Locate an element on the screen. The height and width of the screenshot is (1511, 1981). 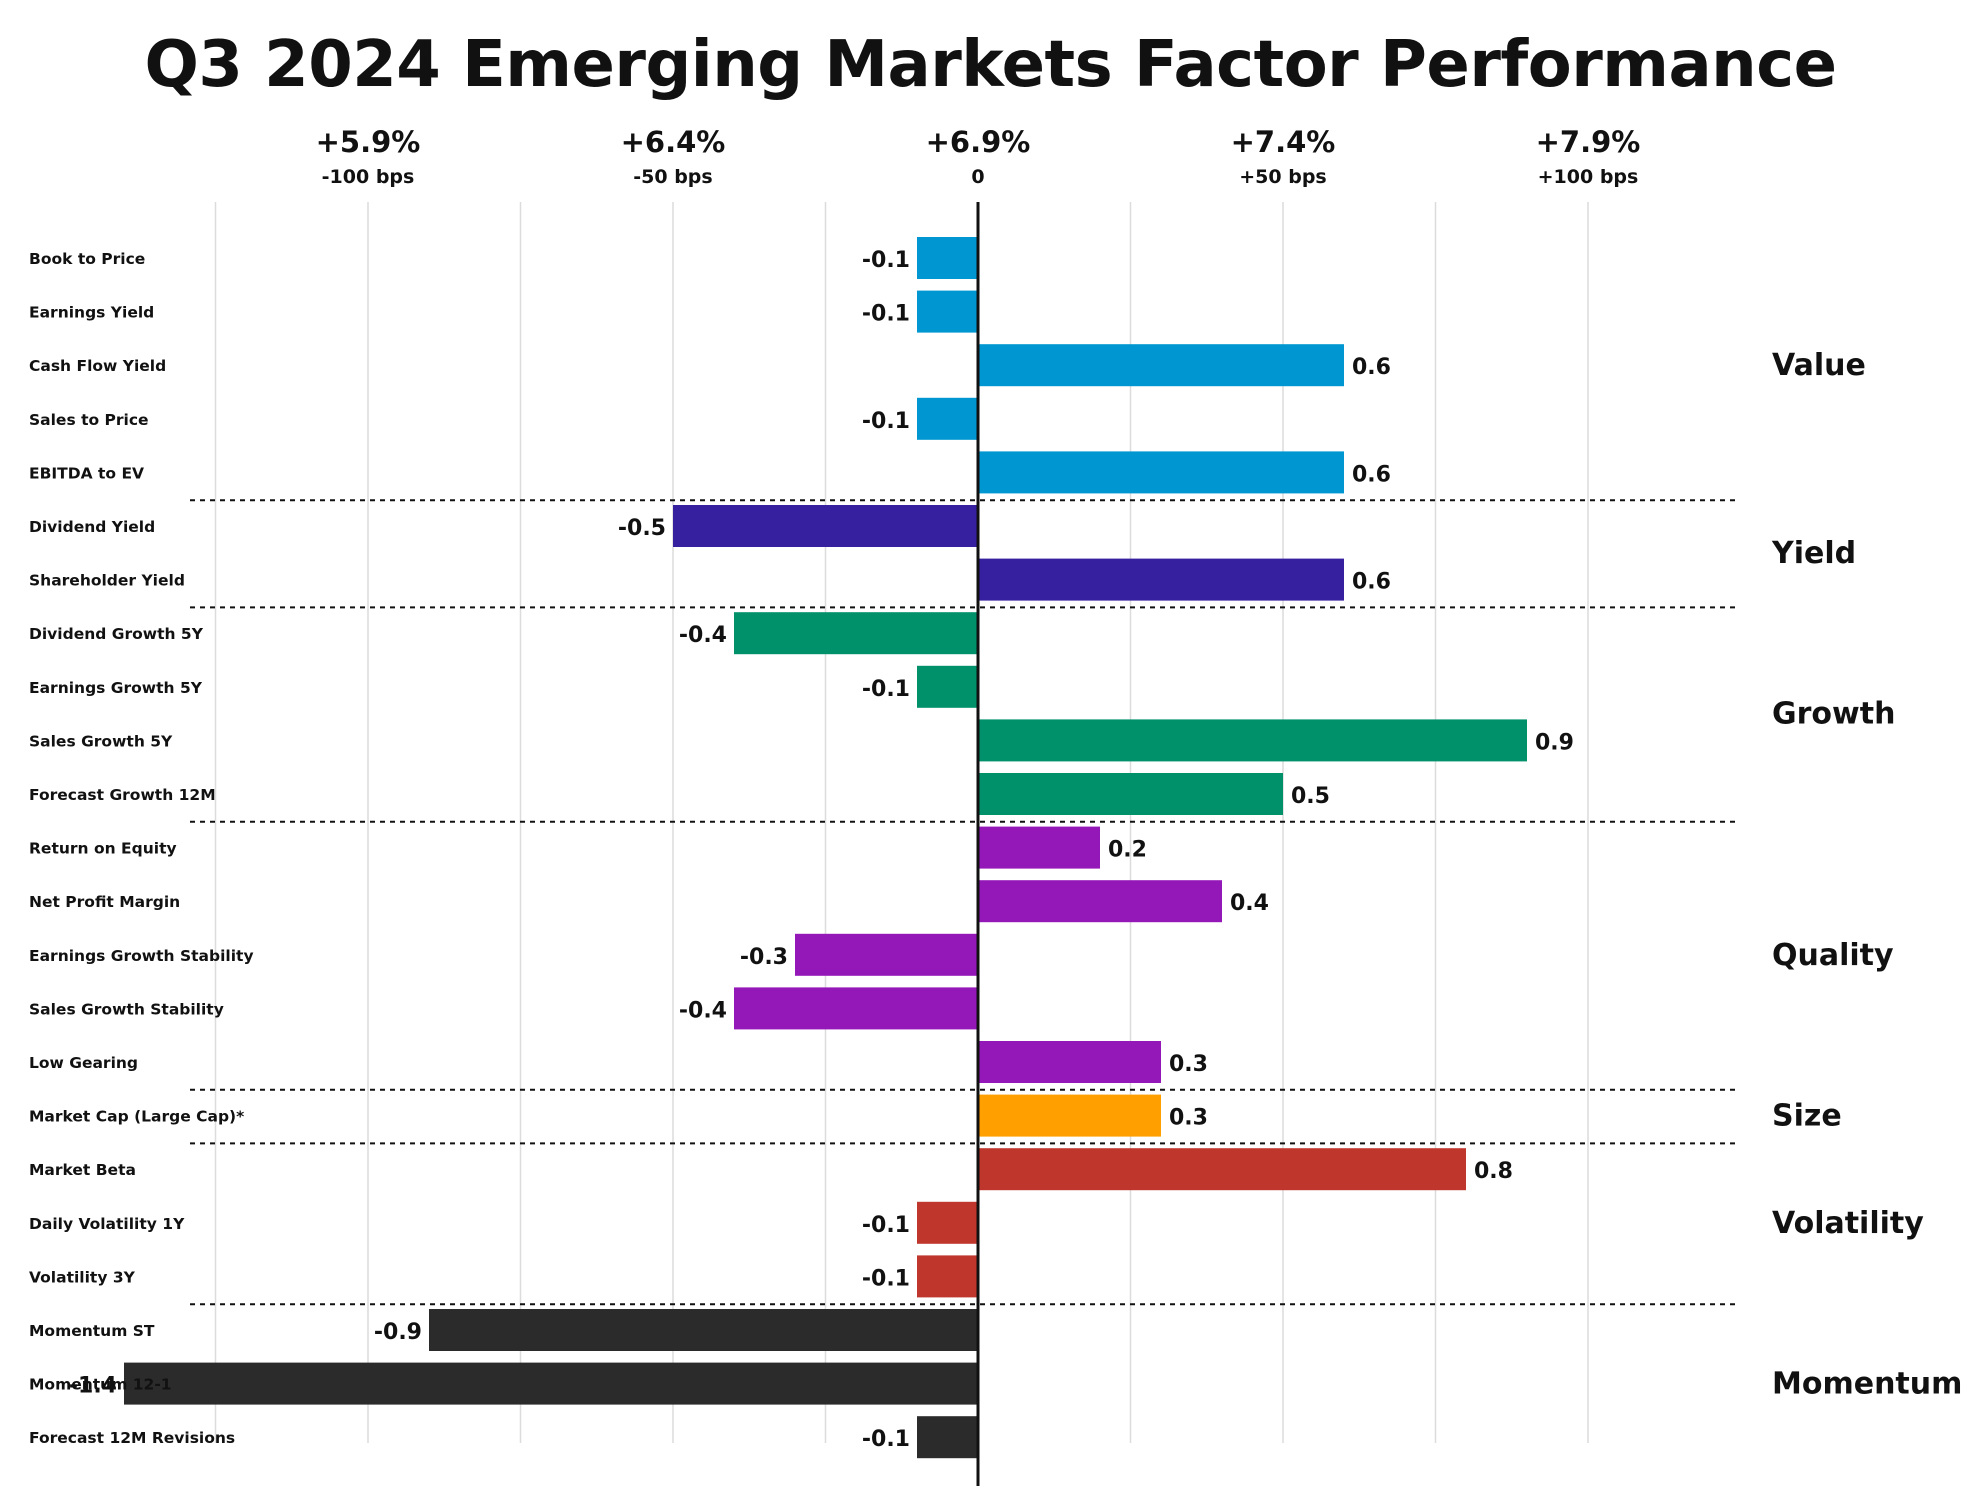
x-tick-pct-label: +6.9% is located at coordinates (978, 142).